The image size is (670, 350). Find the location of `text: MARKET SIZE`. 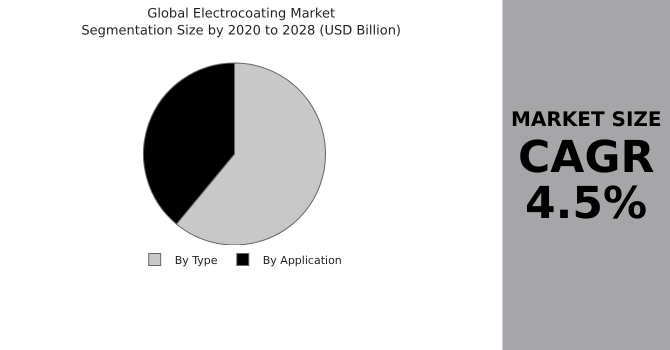

text: MARKET SIZE is located at coordinates (586, 119).